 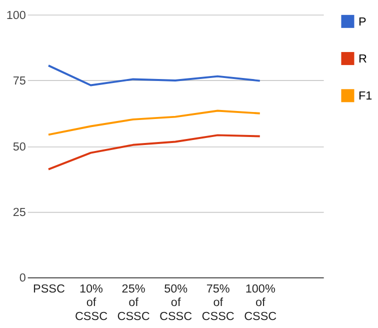 What do you see at coordinates (176, 302) in the screenshot?
I see `x-tick-label: 50% of CSSC` at bounding box center [176, 302].